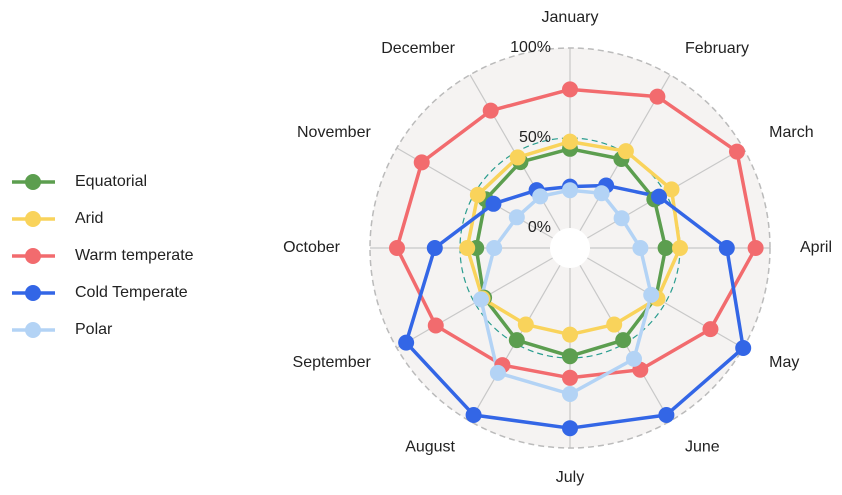 The image size is (842, 495). Describe the element at coordinates (539, 227) in the screenshot. I see `r-tick-label: 0%` at that location.